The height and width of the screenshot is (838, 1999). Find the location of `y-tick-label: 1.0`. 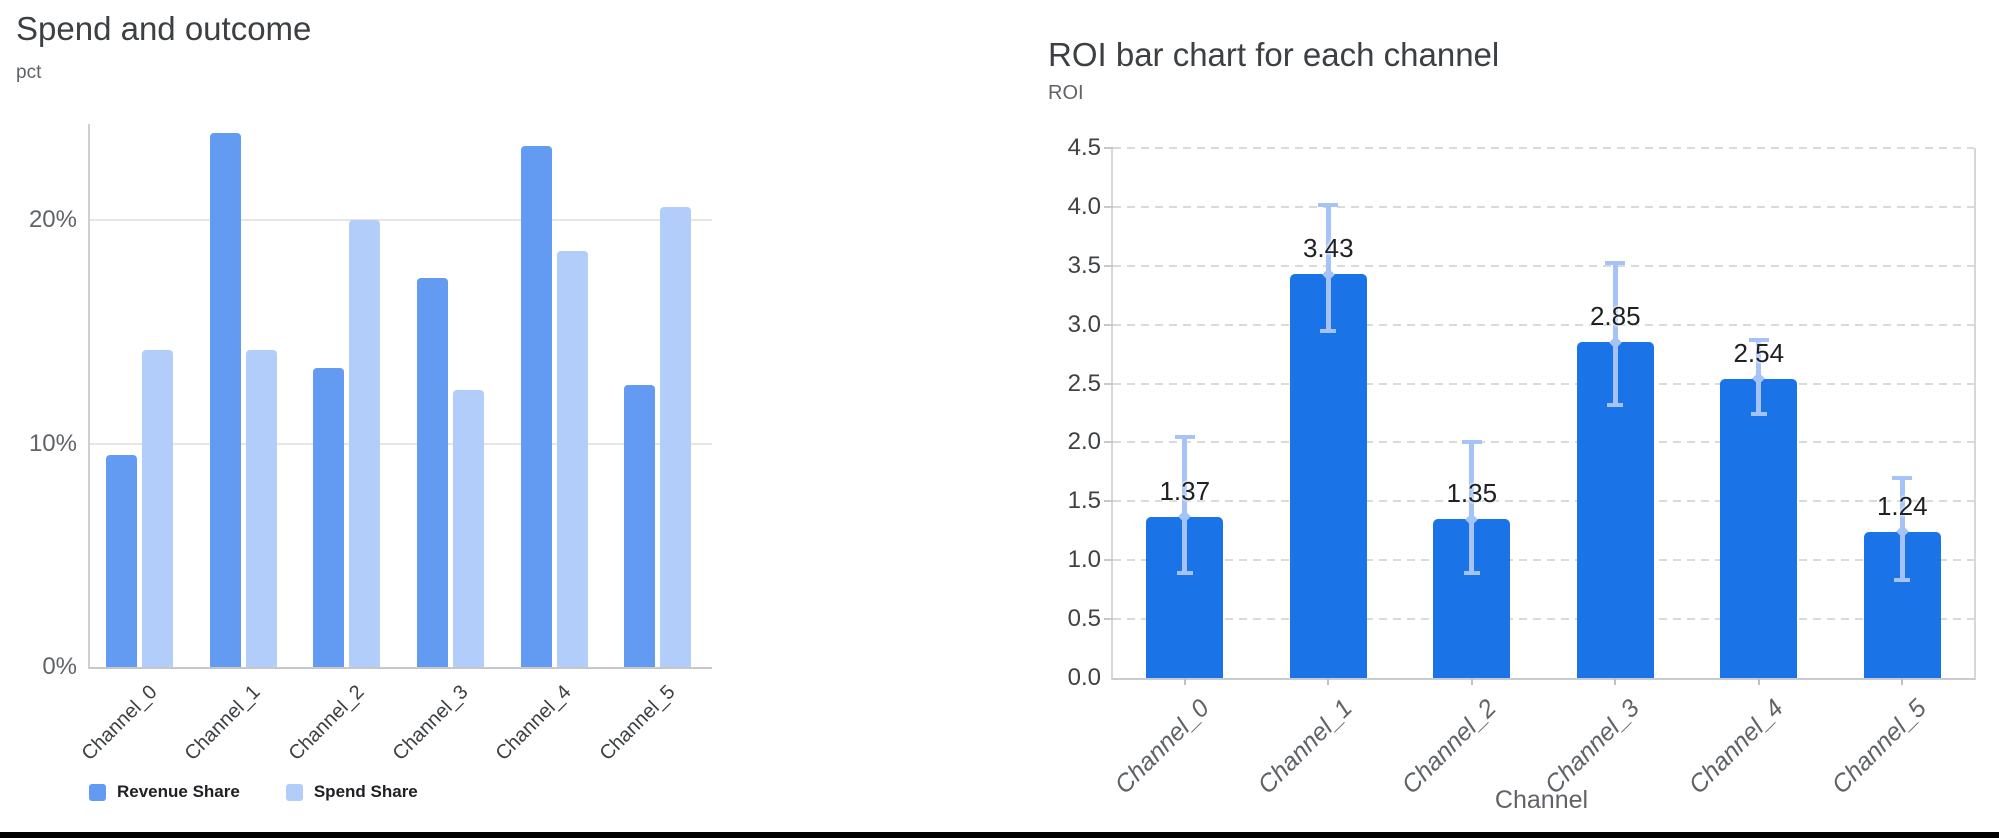

y-tick-label: 1.0 is located at coordinates (1084, 560).